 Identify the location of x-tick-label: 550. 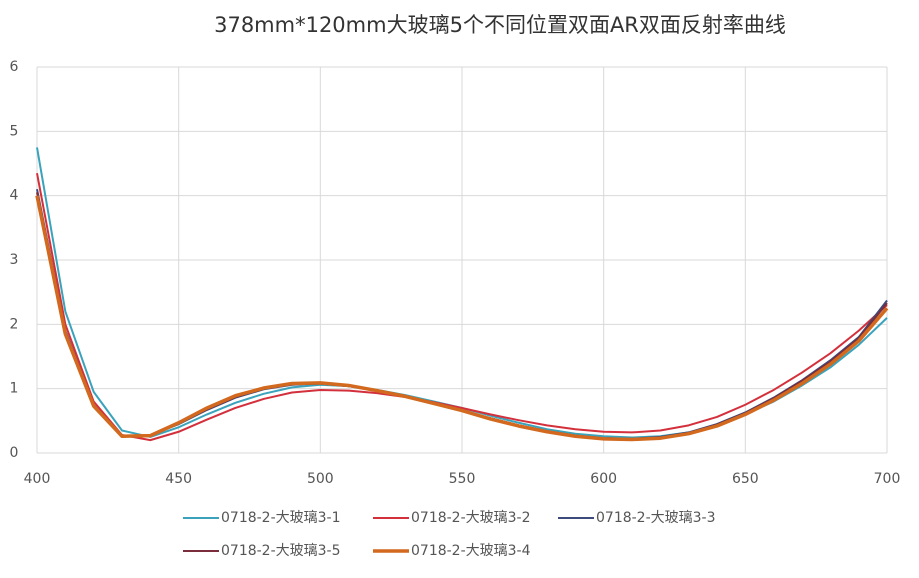
(462, 479).